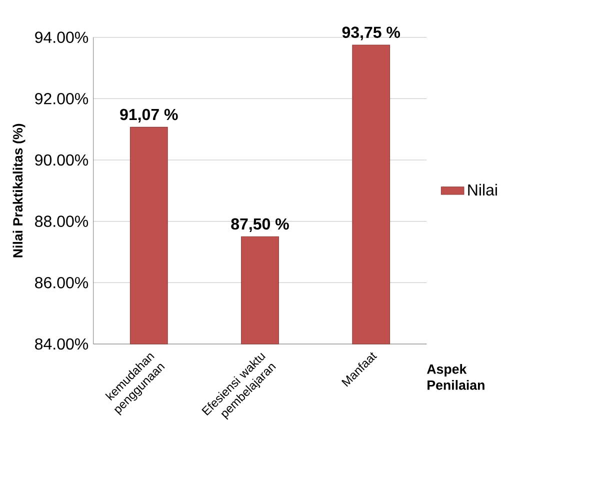  Describe the element at coordinates (260, 225) in the screenshot. I see `data-label: 87,50 %` at that location.